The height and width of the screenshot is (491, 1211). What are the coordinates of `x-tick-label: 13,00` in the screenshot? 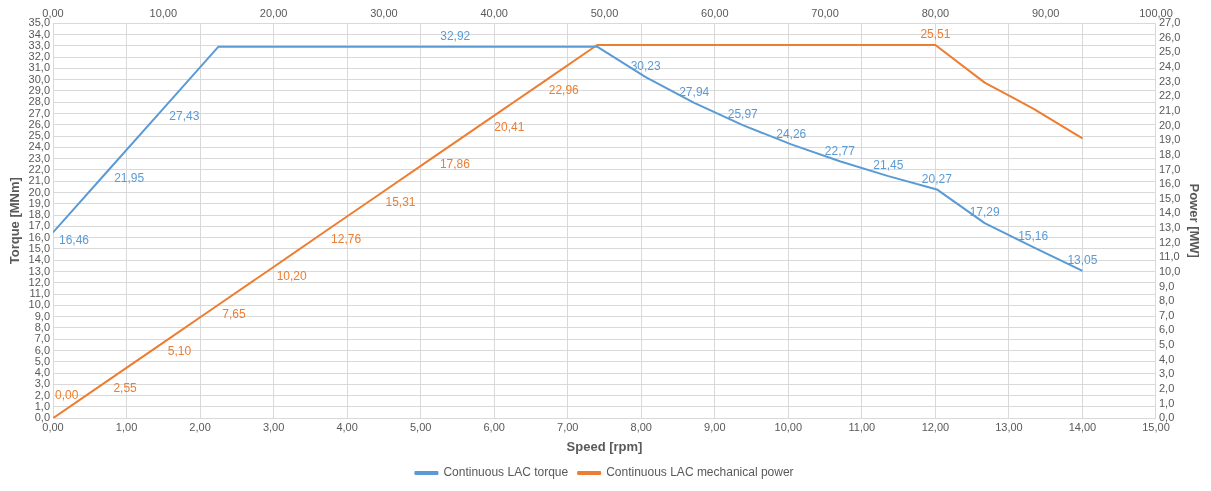 It's located at (1009, 426).